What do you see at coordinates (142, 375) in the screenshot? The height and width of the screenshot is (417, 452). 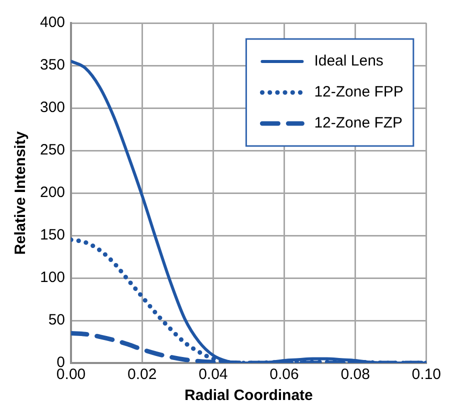 I see `x-tick-label: 0.02` at bounding box center [142, 375].